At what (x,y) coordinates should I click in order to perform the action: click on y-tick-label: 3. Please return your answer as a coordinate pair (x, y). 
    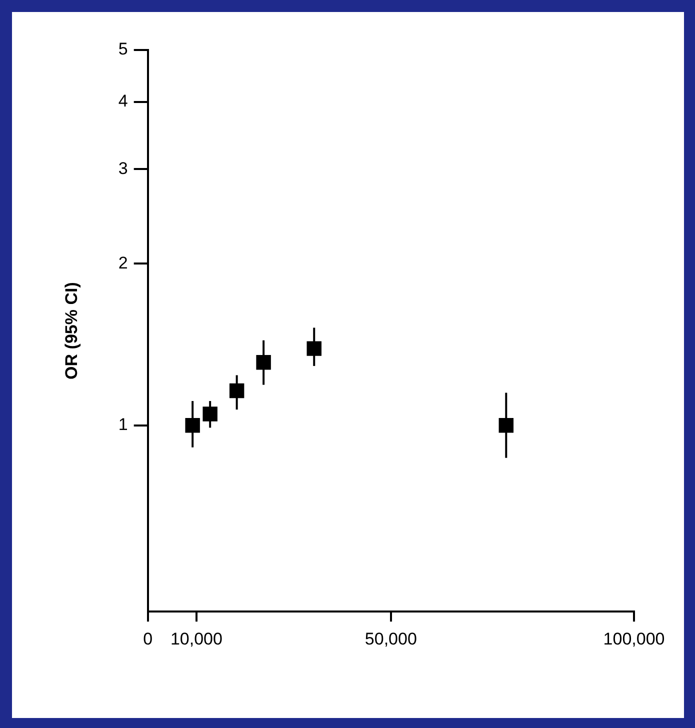
    Looking at the image, I should click on (123, 168).